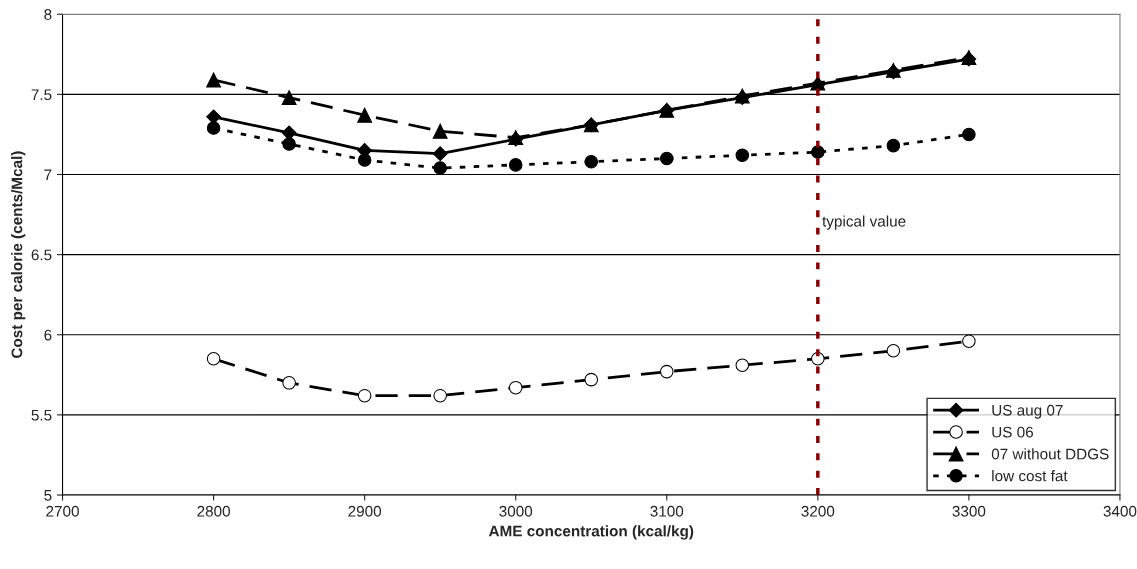  I want to click on x-tick-label: 3000, so click(516, 511).